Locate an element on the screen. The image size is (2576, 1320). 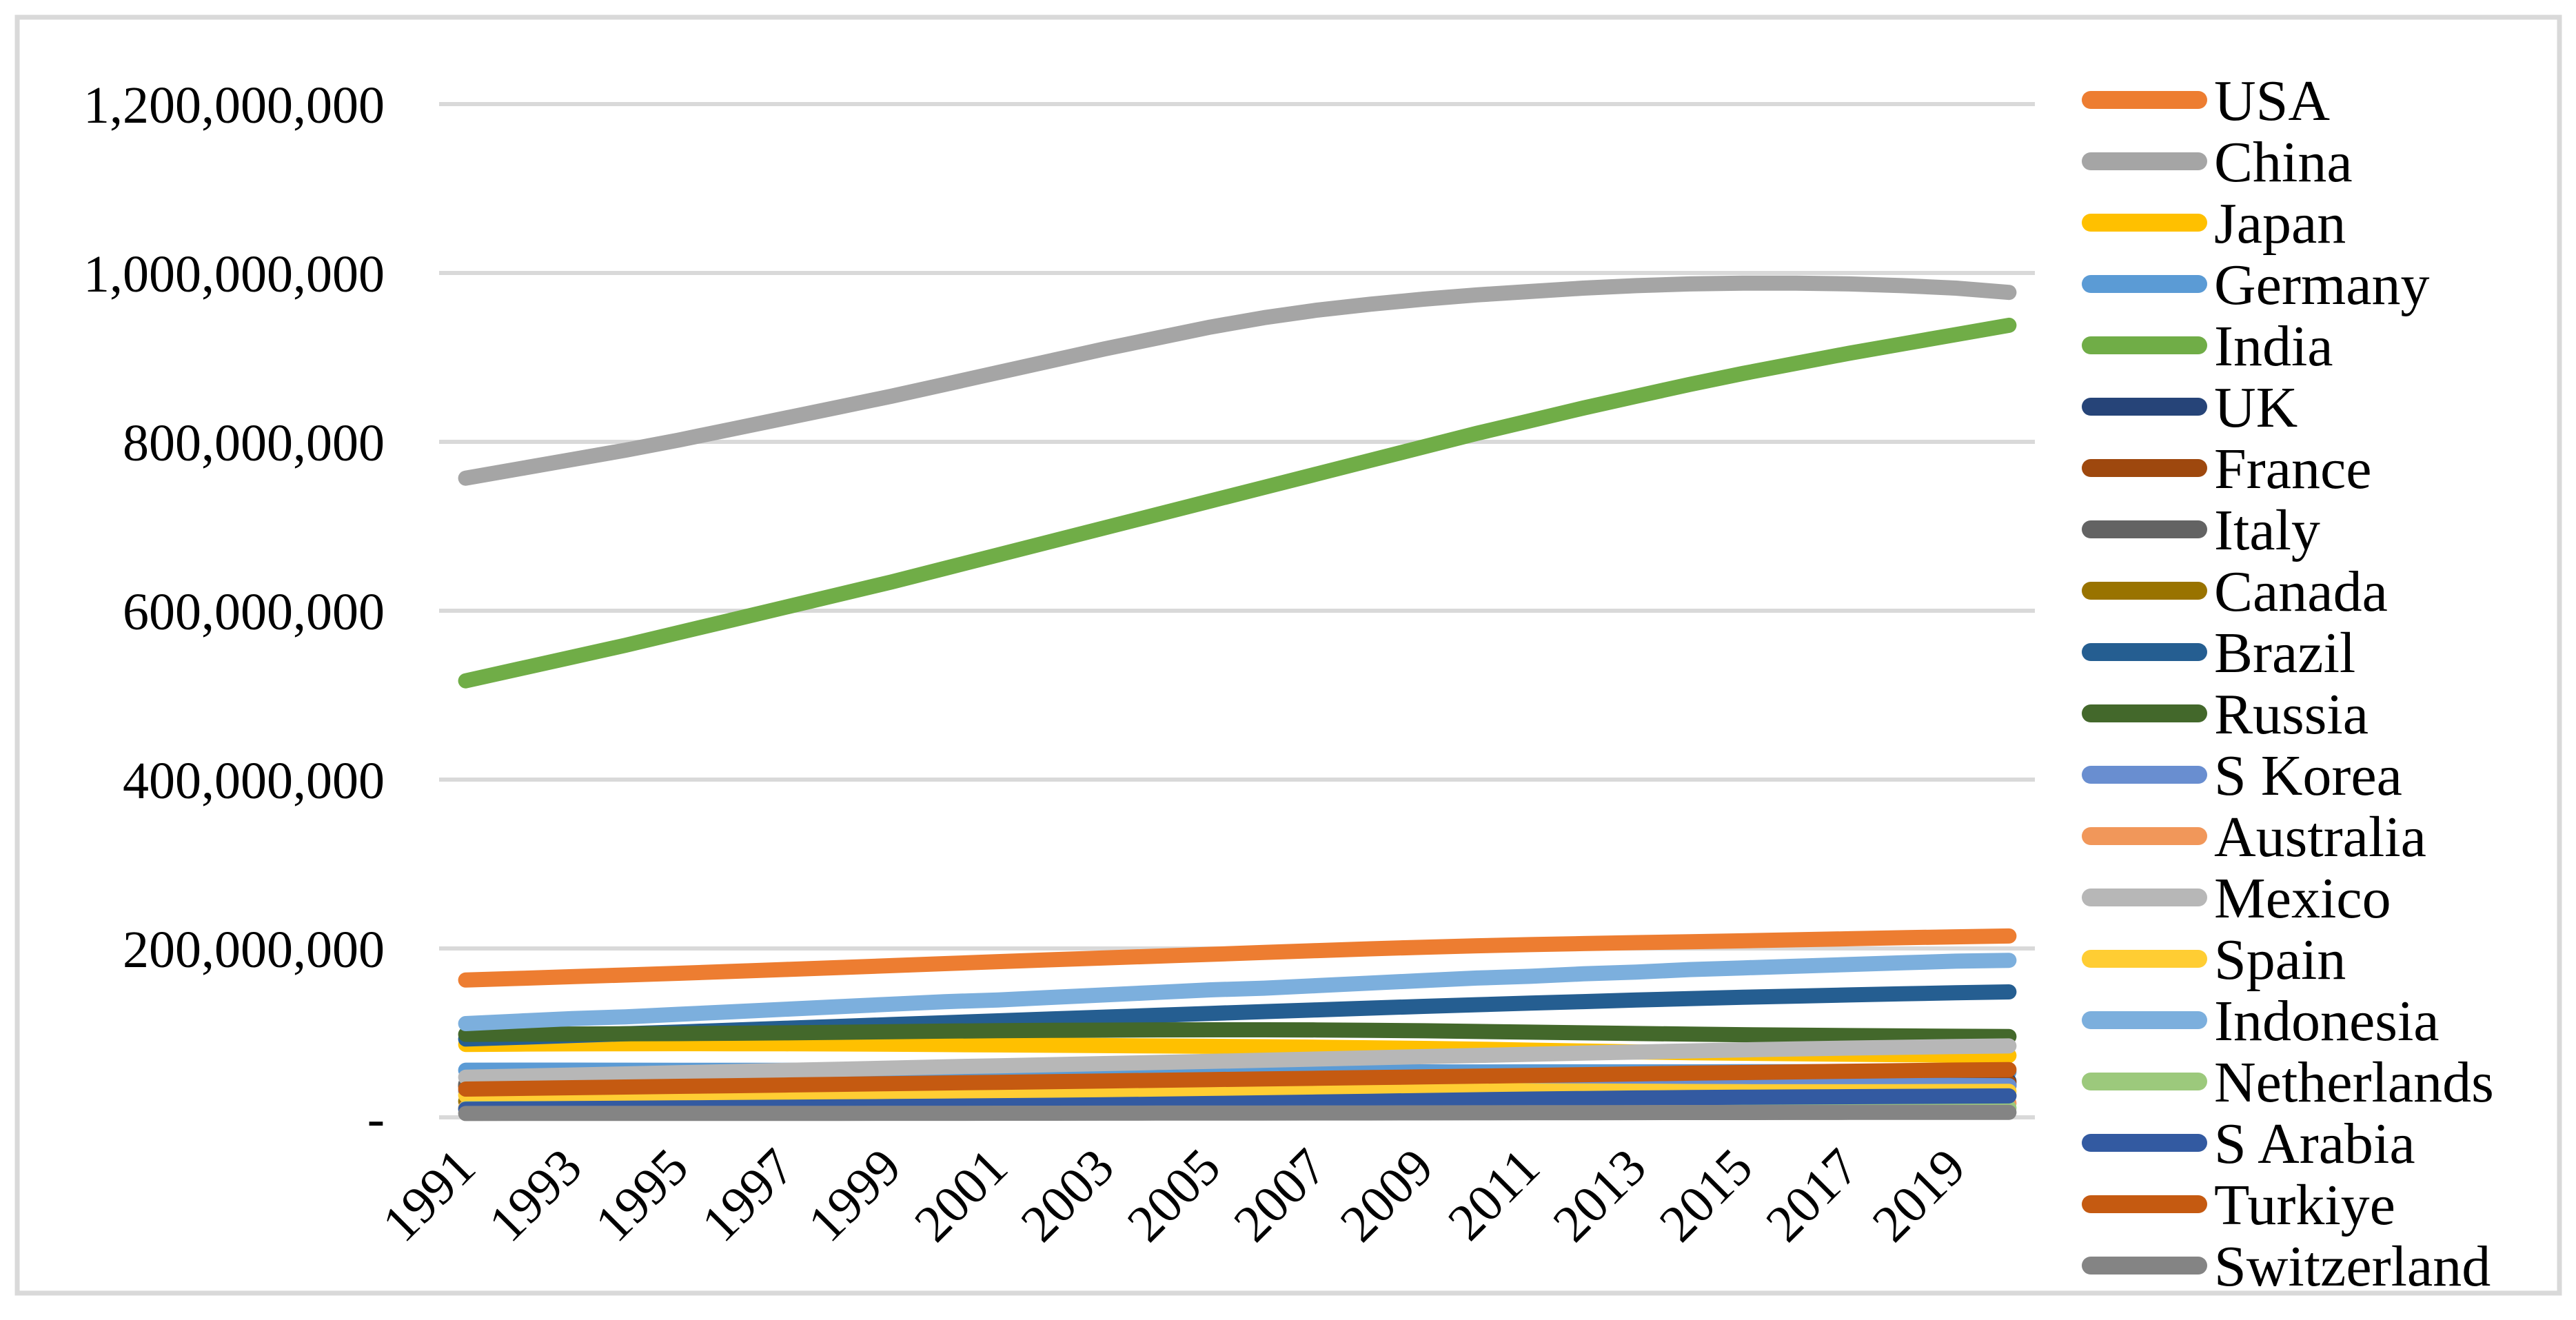
legend-label: Turkiye is located at coordinates (2304, 1205).